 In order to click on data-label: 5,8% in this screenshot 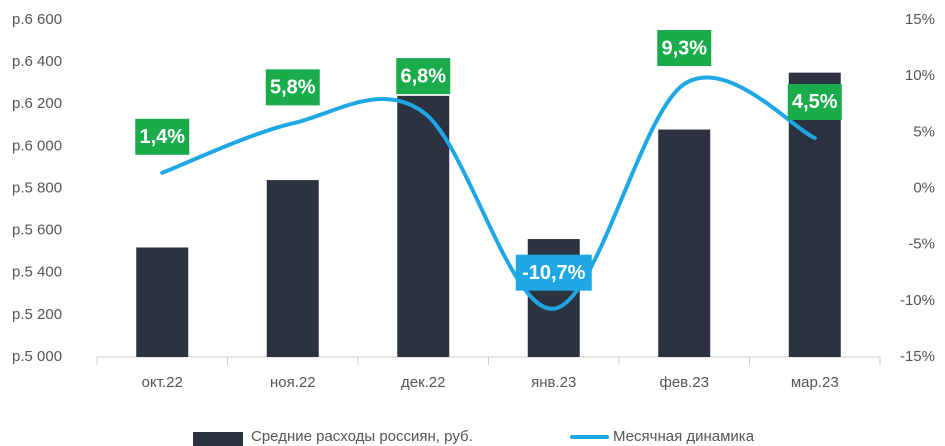, I will do `click(293, 88)`.